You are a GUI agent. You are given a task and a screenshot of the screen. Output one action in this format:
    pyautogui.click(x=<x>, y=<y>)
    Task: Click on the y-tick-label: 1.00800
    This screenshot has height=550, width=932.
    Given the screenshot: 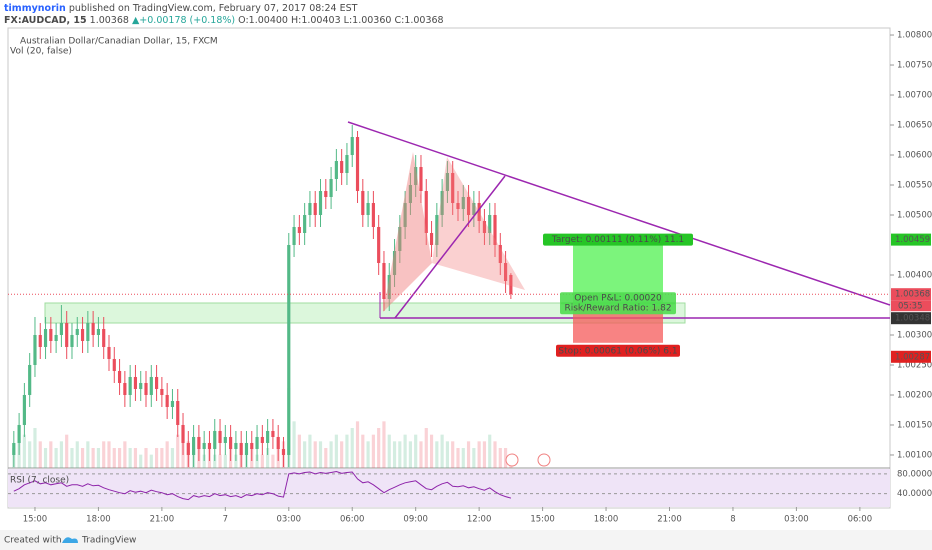 What is the action you would take?
    pyautogui.click(x=914, y=36)
    